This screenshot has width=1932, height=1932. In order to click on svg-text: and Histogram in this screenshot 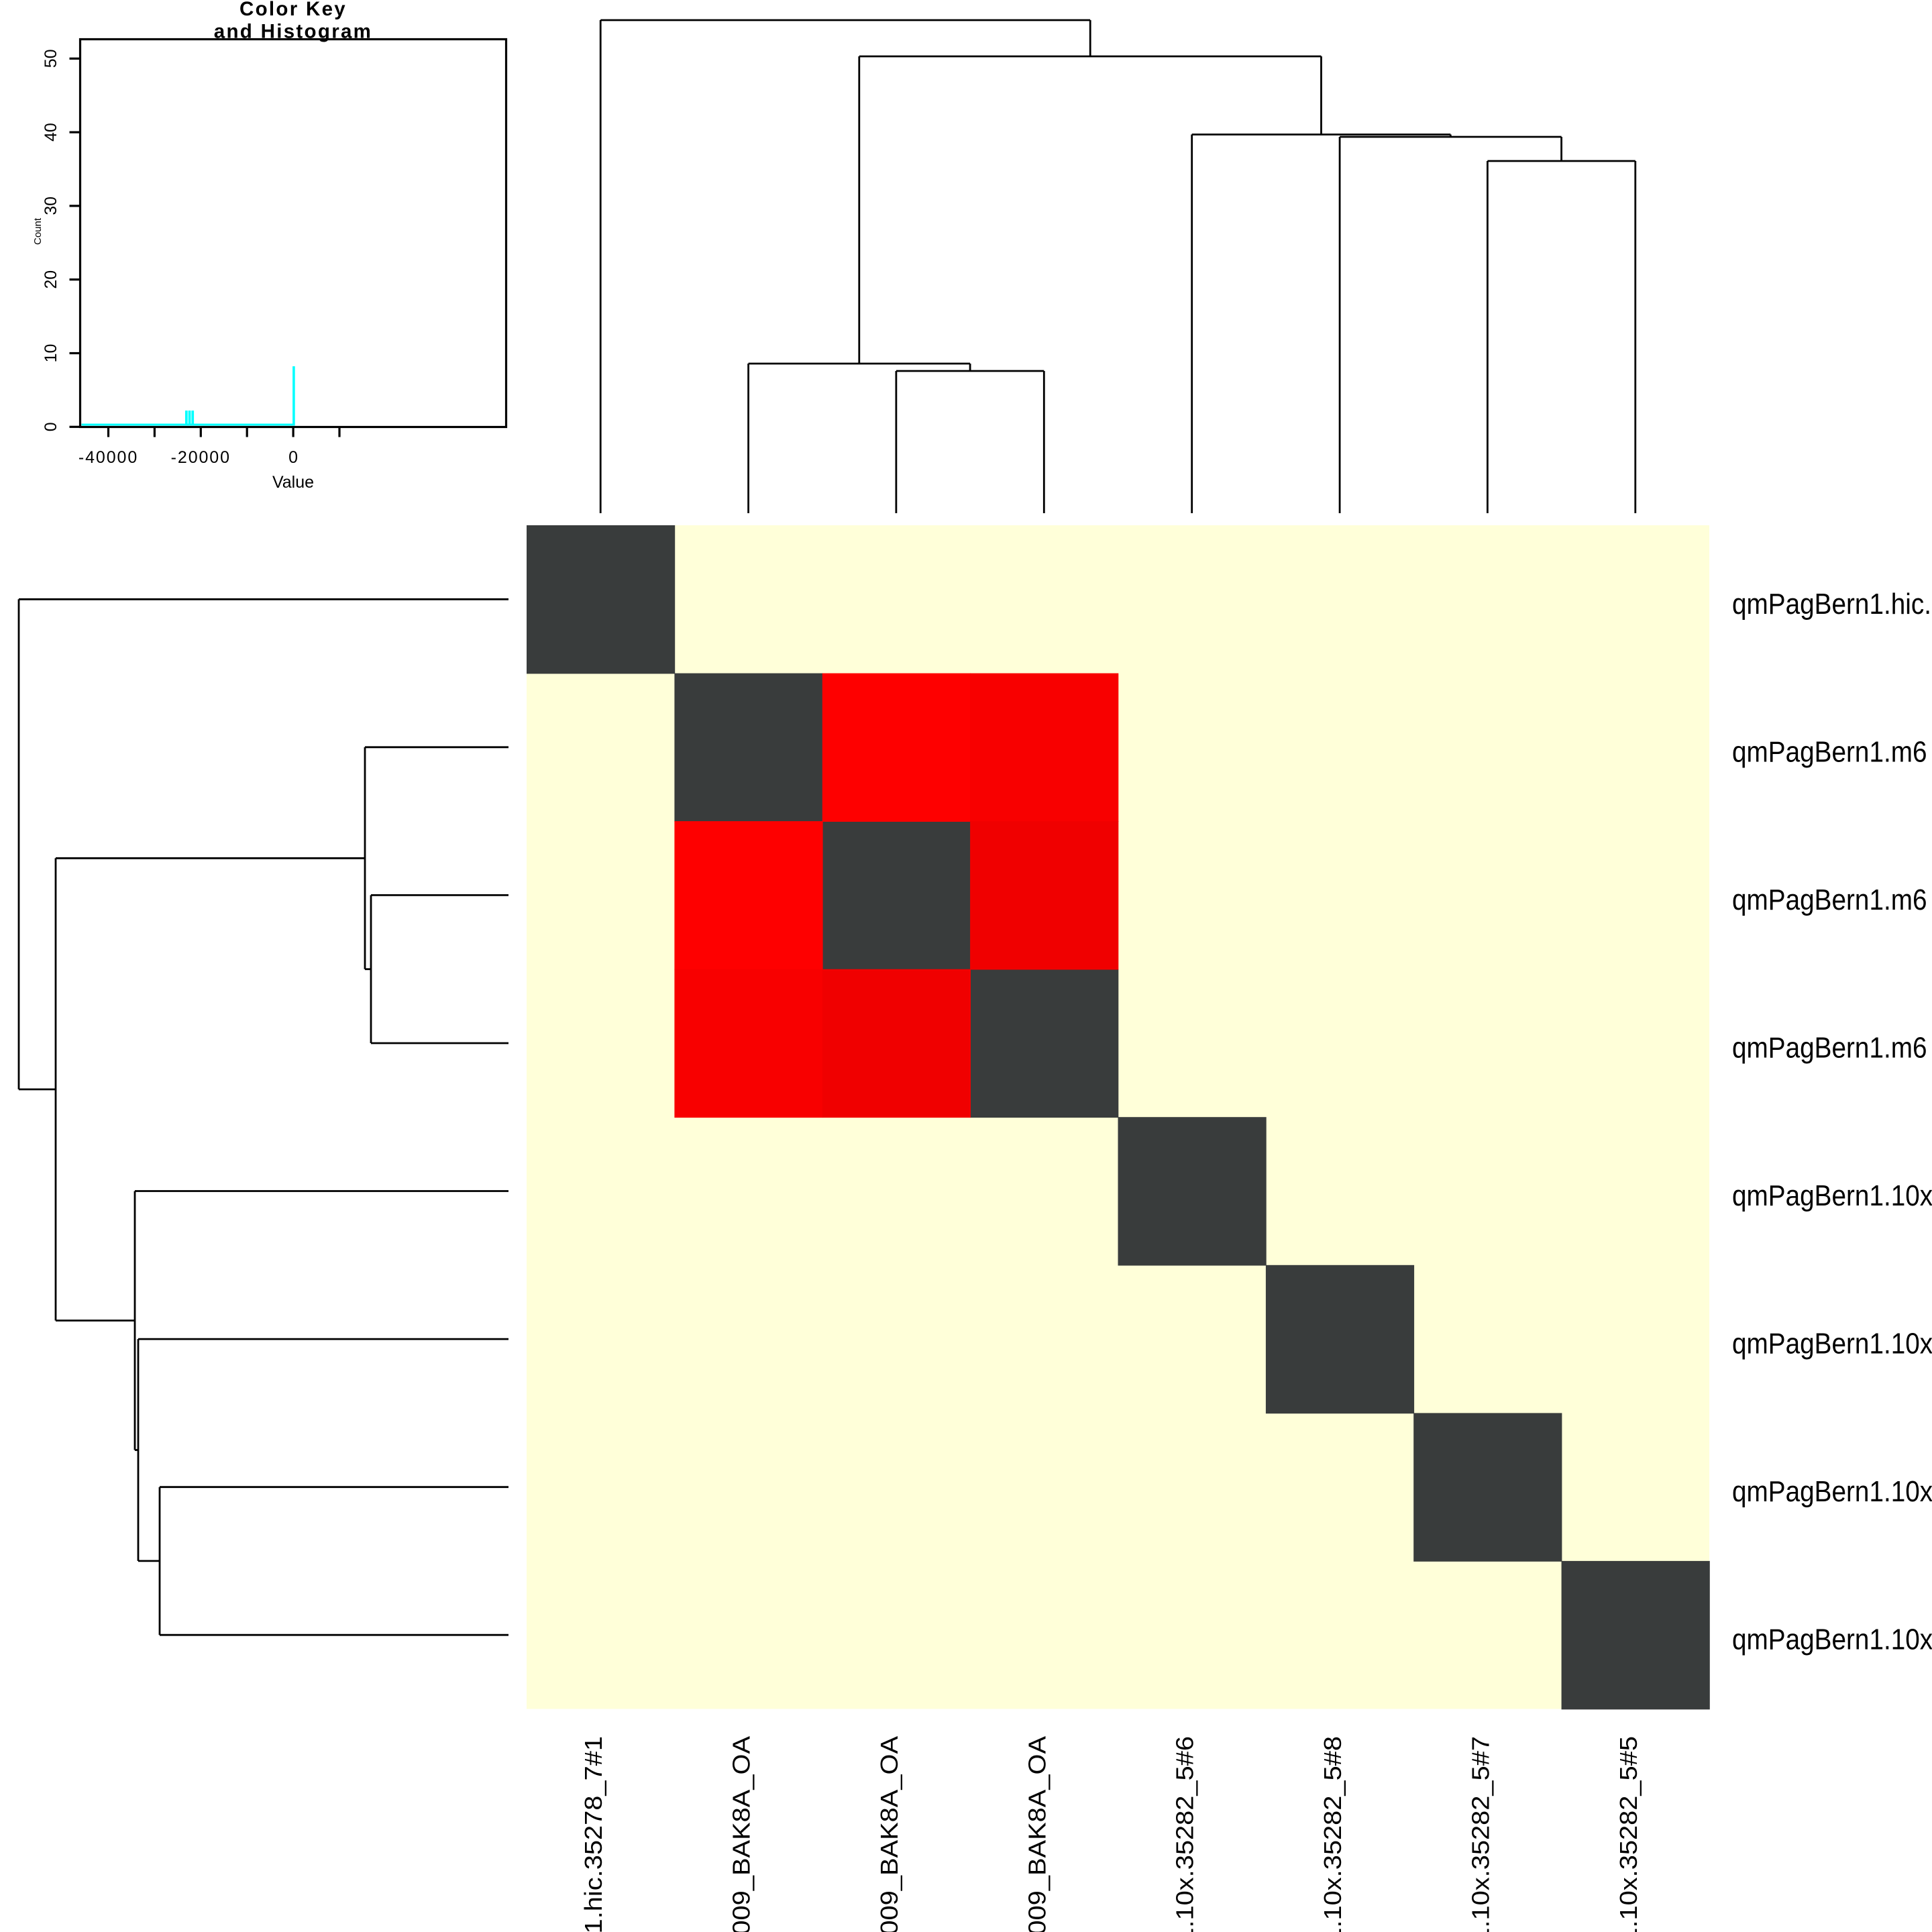, I will do `click(293, 32)`.